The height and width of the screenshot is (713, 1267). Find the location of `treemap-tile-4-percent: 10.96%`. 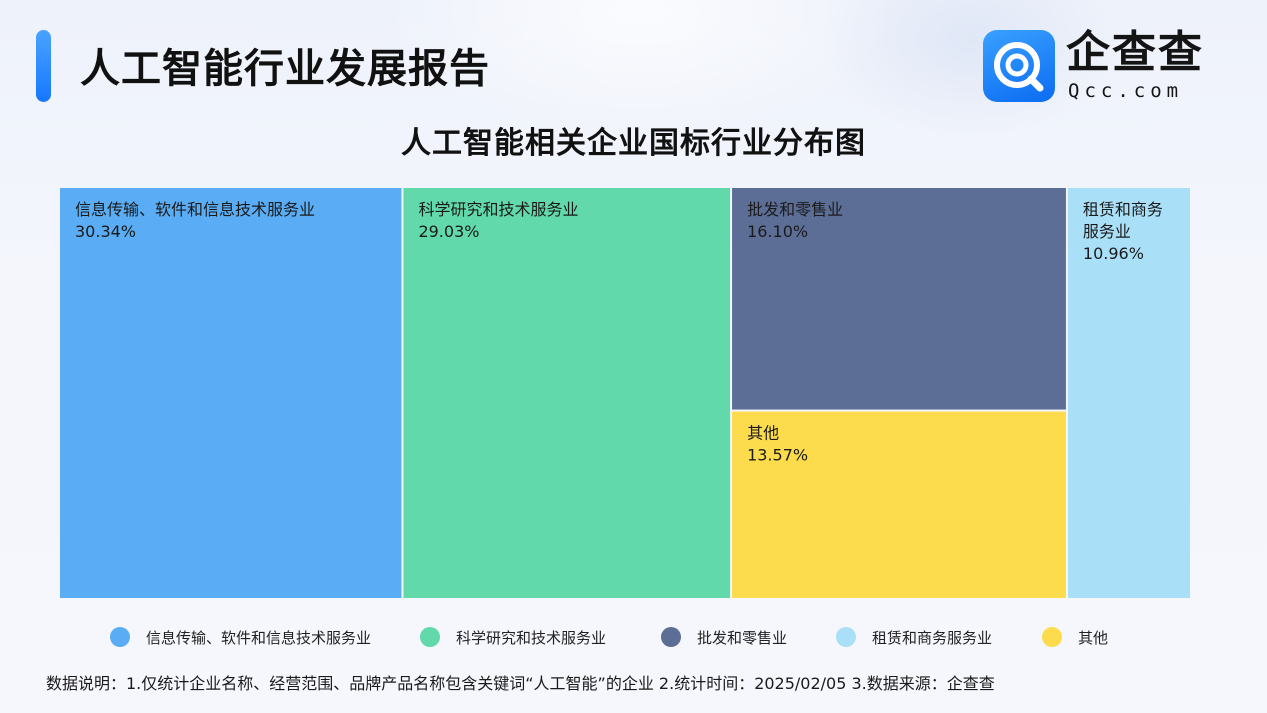

treemap-tile-4-percent: 10.96% is located at coordinates (1113, 253).